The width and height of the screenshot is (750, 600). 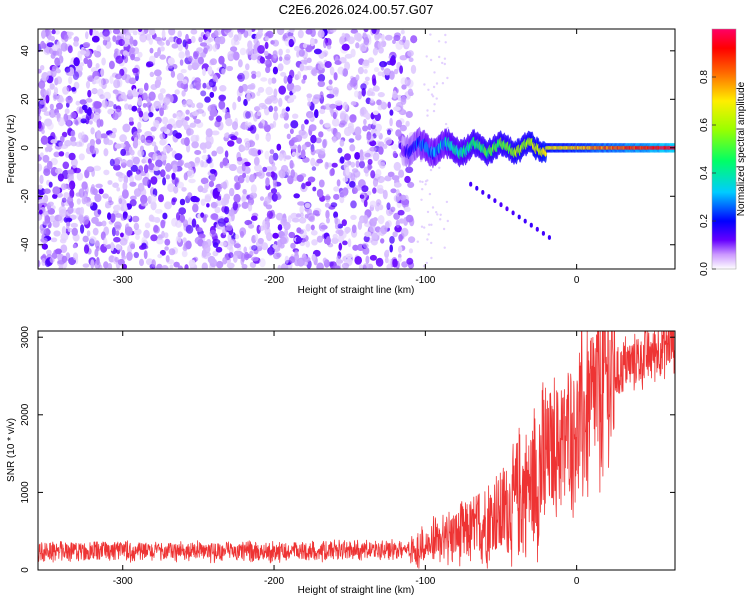 What do you see at coordinates (11, 149) in the screenshot?
I see `spectrogram-ylabel: Frequency (Hz)` at bounding box center [11, 149].